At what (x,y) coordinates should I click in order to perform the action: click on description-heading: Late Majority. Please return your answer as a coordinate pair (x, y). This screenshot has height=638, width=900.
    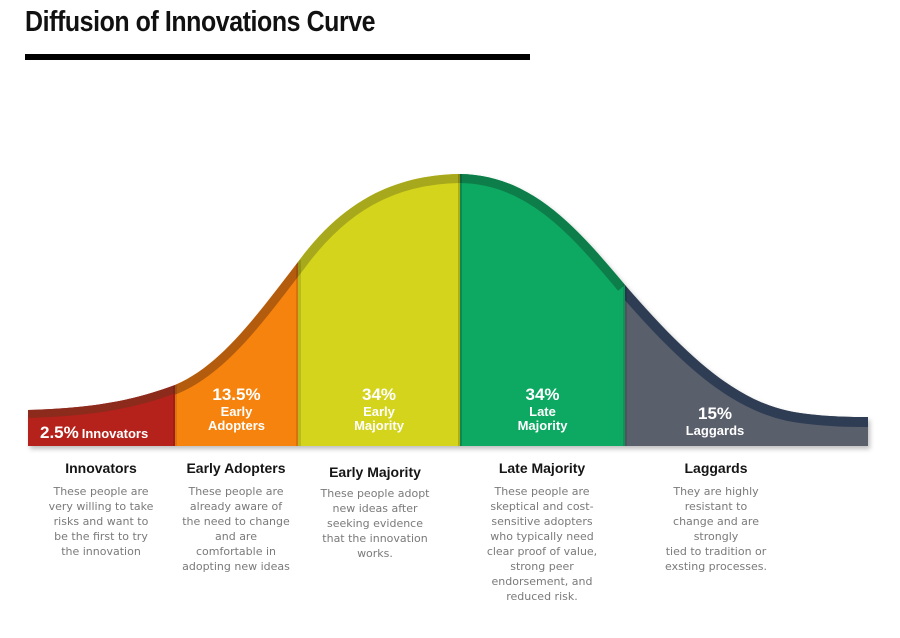
    Looking at the image, I should click on (542, 468).